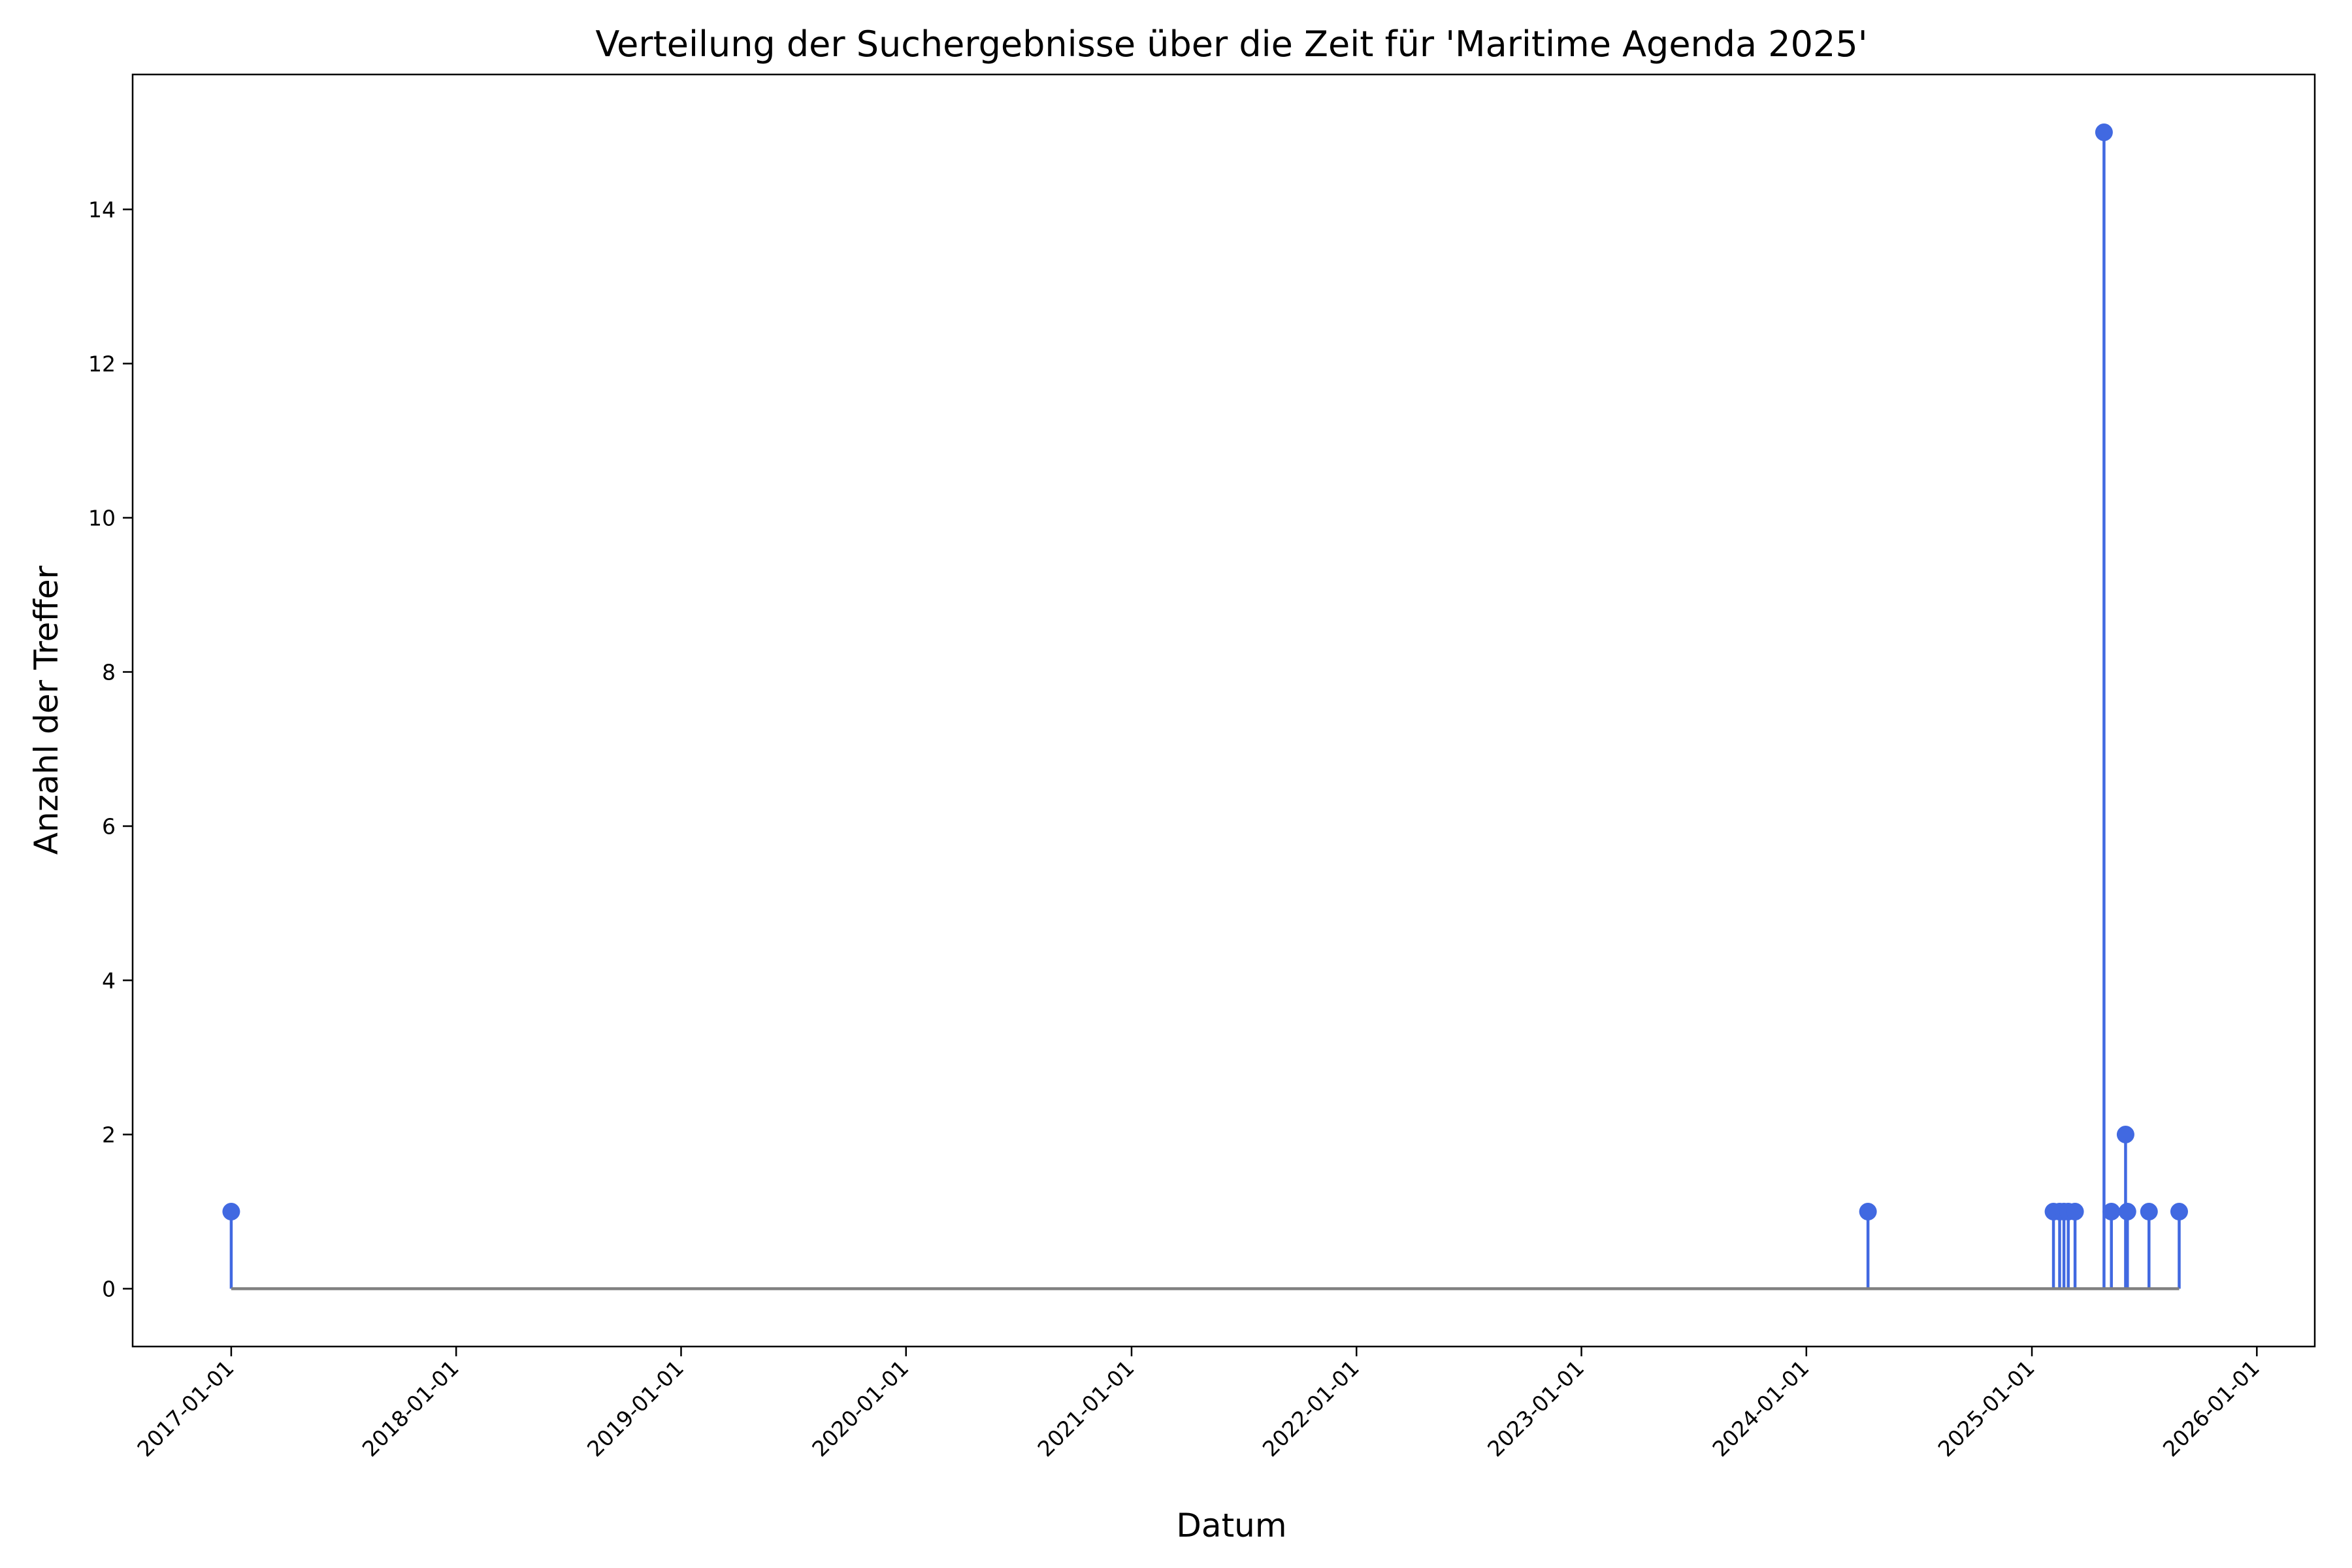 The image size is (2352, 1568). What do you see at coordinates (1231, 1525) in the screenshot?
I see `x-axis-title: Datum` at bounding box center [1231, 1525].